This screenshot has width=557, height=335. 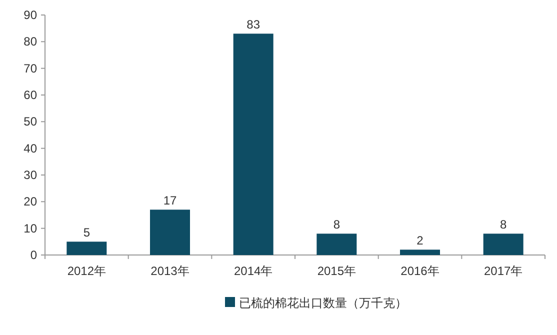 I want to click on y-tick-label: 70, so click(x=31, y=68).